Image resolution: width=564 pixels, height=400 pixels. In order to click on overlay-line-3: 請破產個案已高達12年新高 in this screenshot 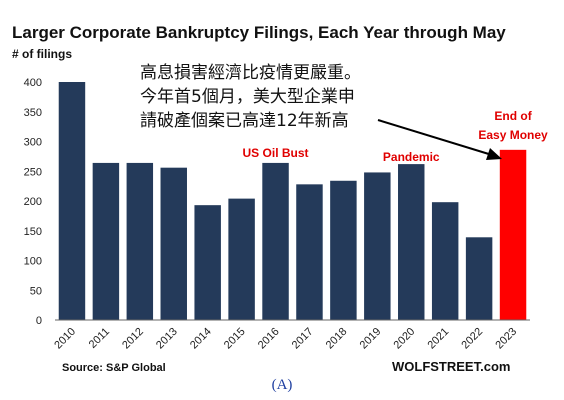, I will do `click(244, 121)`.